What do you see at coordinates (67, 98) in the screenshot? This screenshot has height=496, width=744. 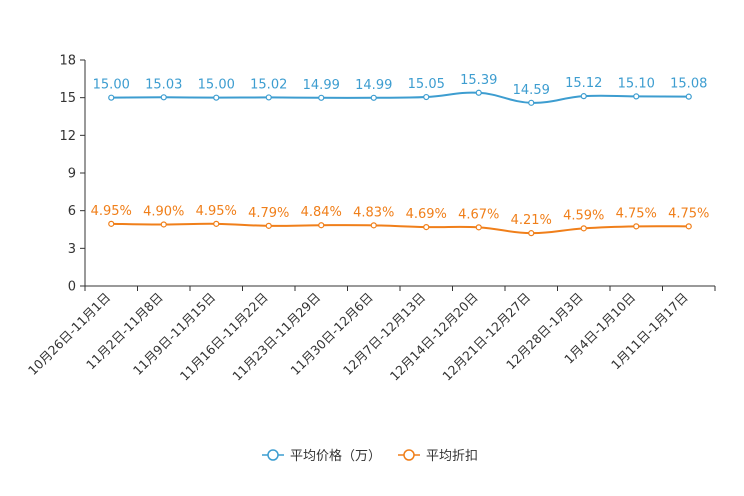 I see `y-tick-label: 15` at bounding box center [67, 98].